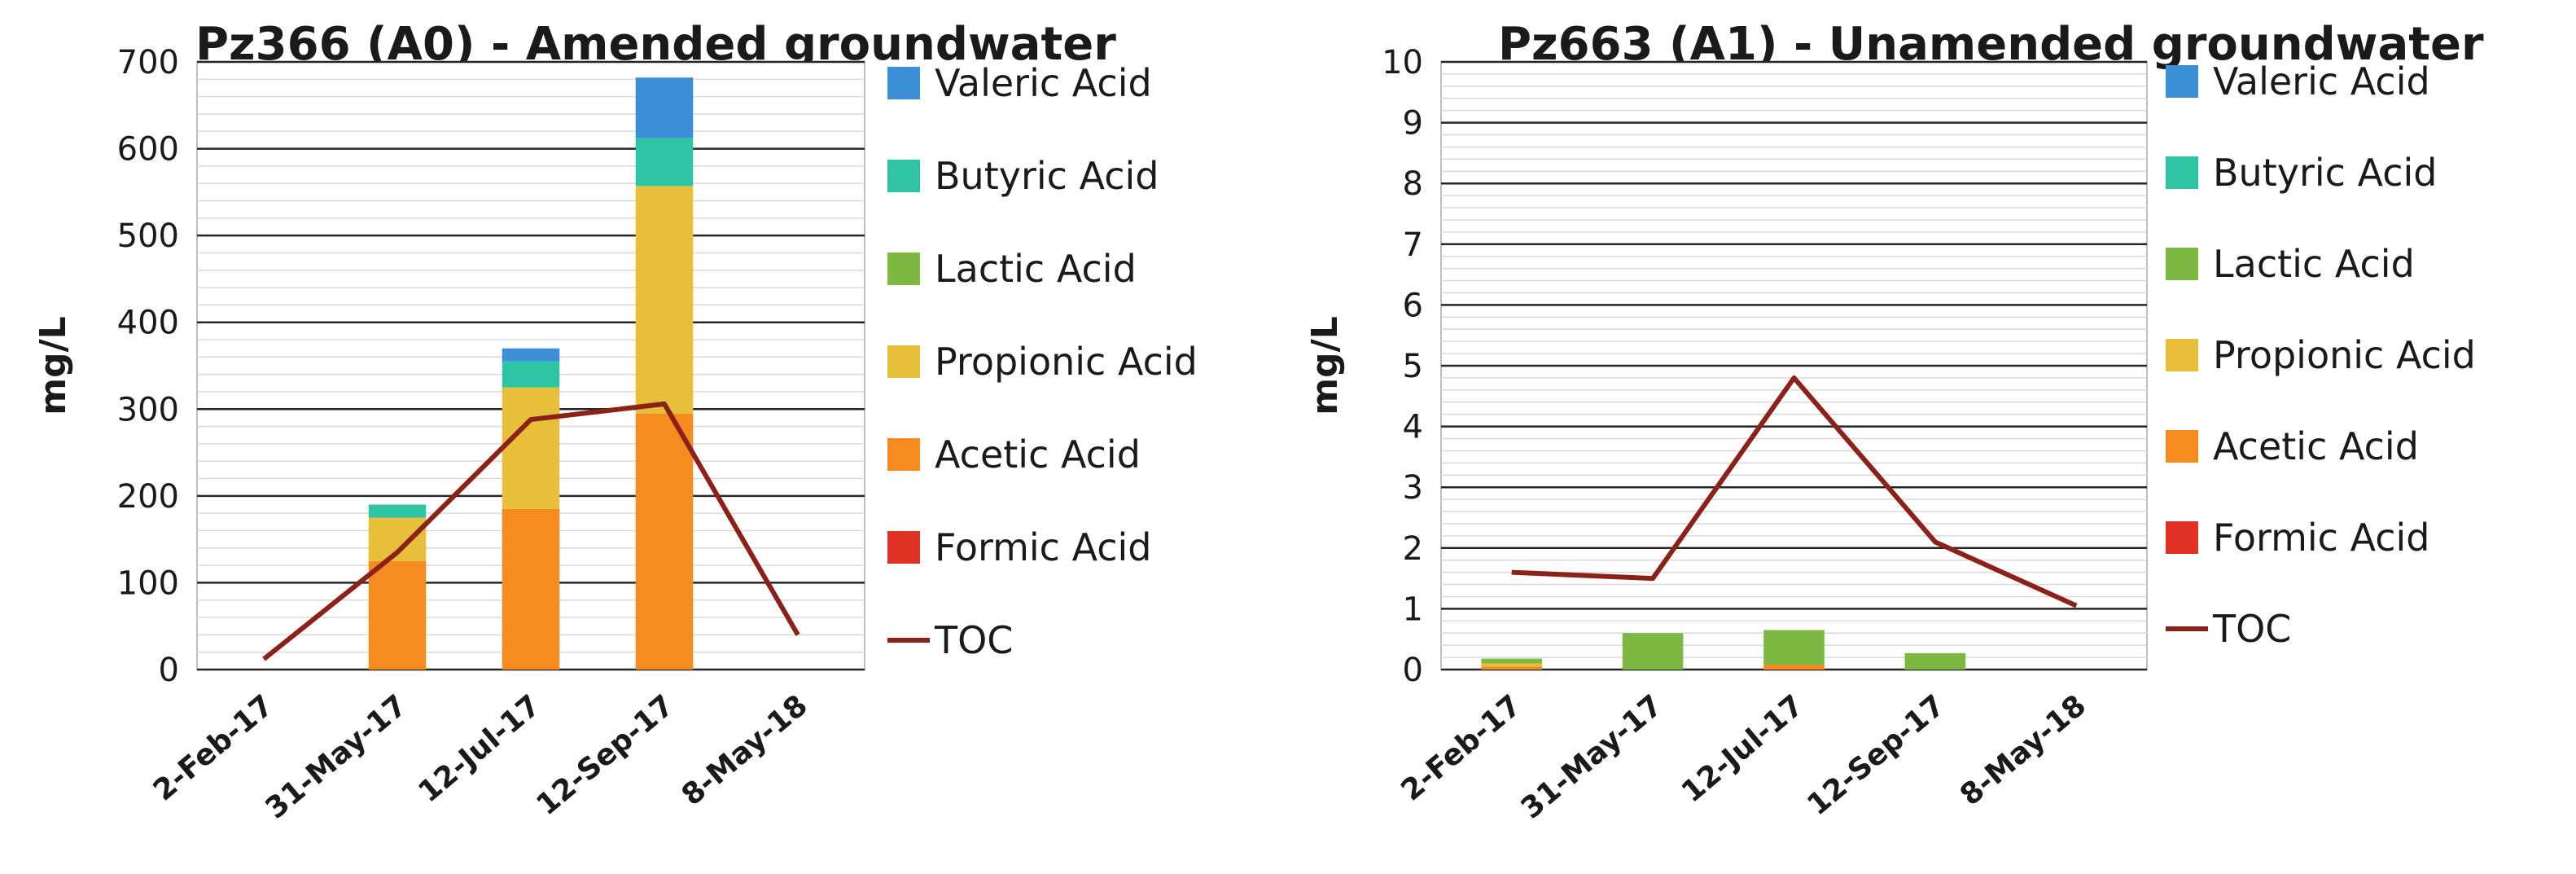 Image resolution: width=2576 pixels, height=874 pixels. I want to click on y-tick-label: 700, so click(148, 63).